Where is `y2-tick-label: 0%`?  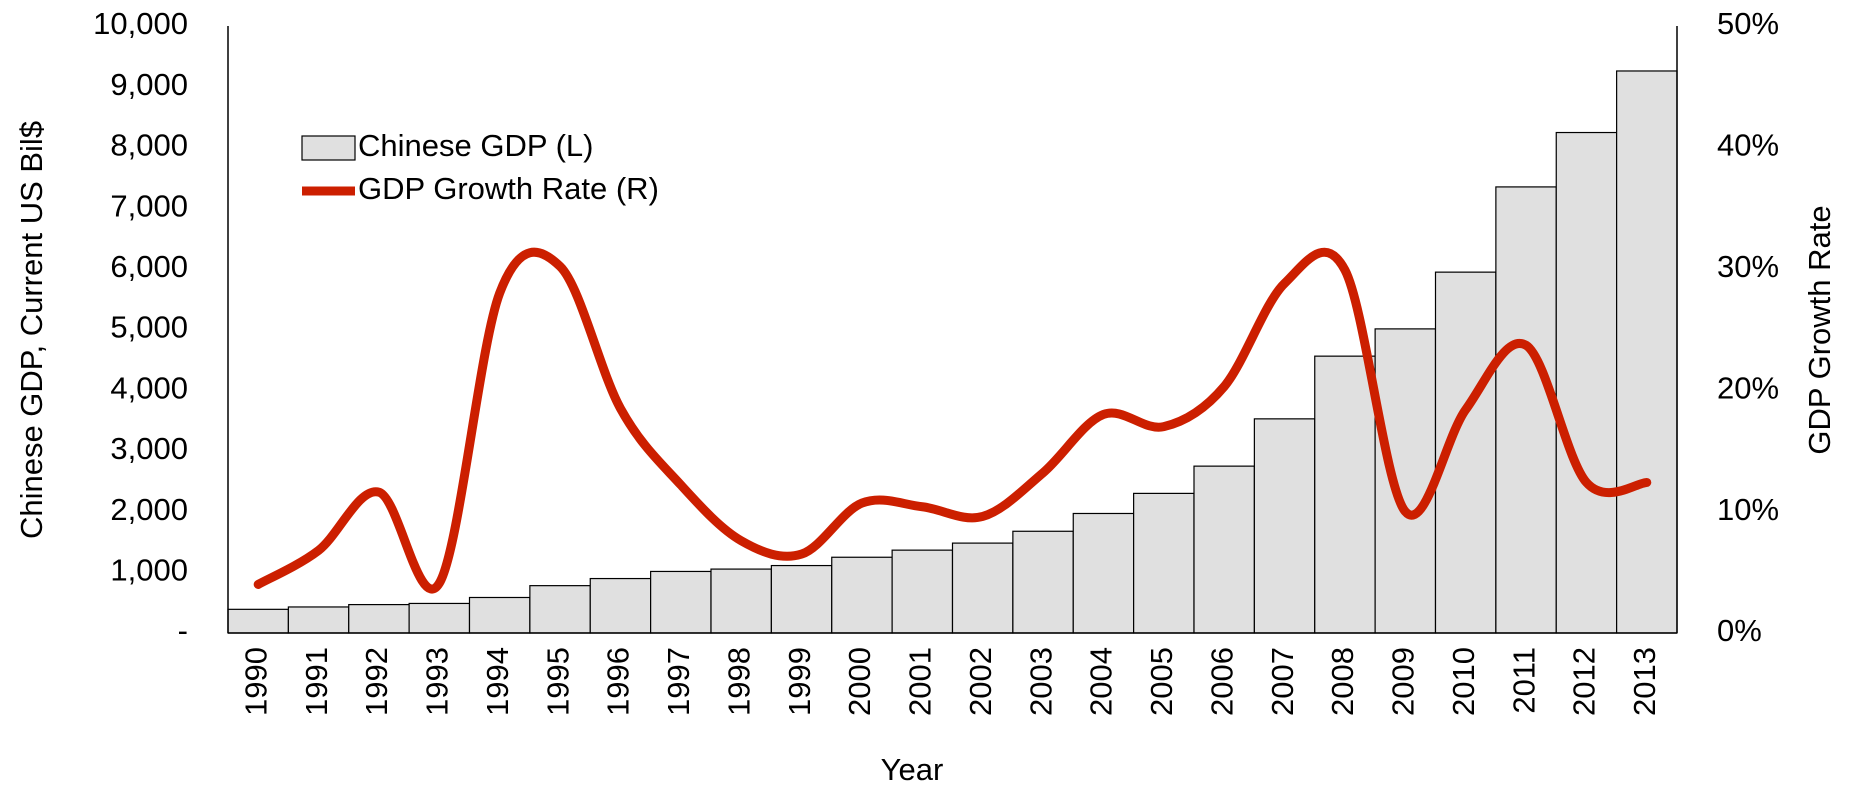 y2-tick-label: 0% is located at coordinates (1739, 630).